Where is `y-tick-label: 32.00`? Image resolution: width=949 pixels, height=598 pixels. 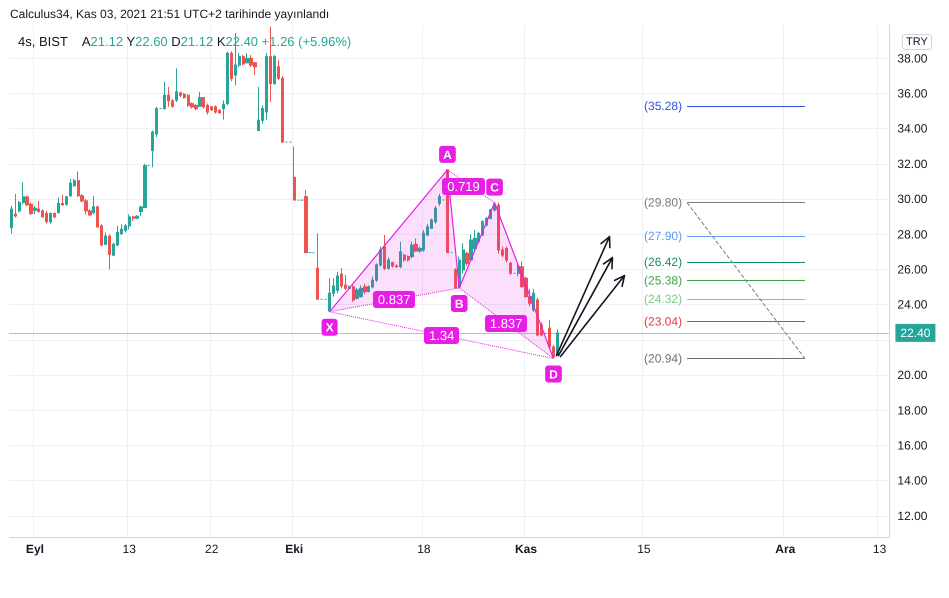
y-tick-label: 32.00 is located at coordinates (912, 163).